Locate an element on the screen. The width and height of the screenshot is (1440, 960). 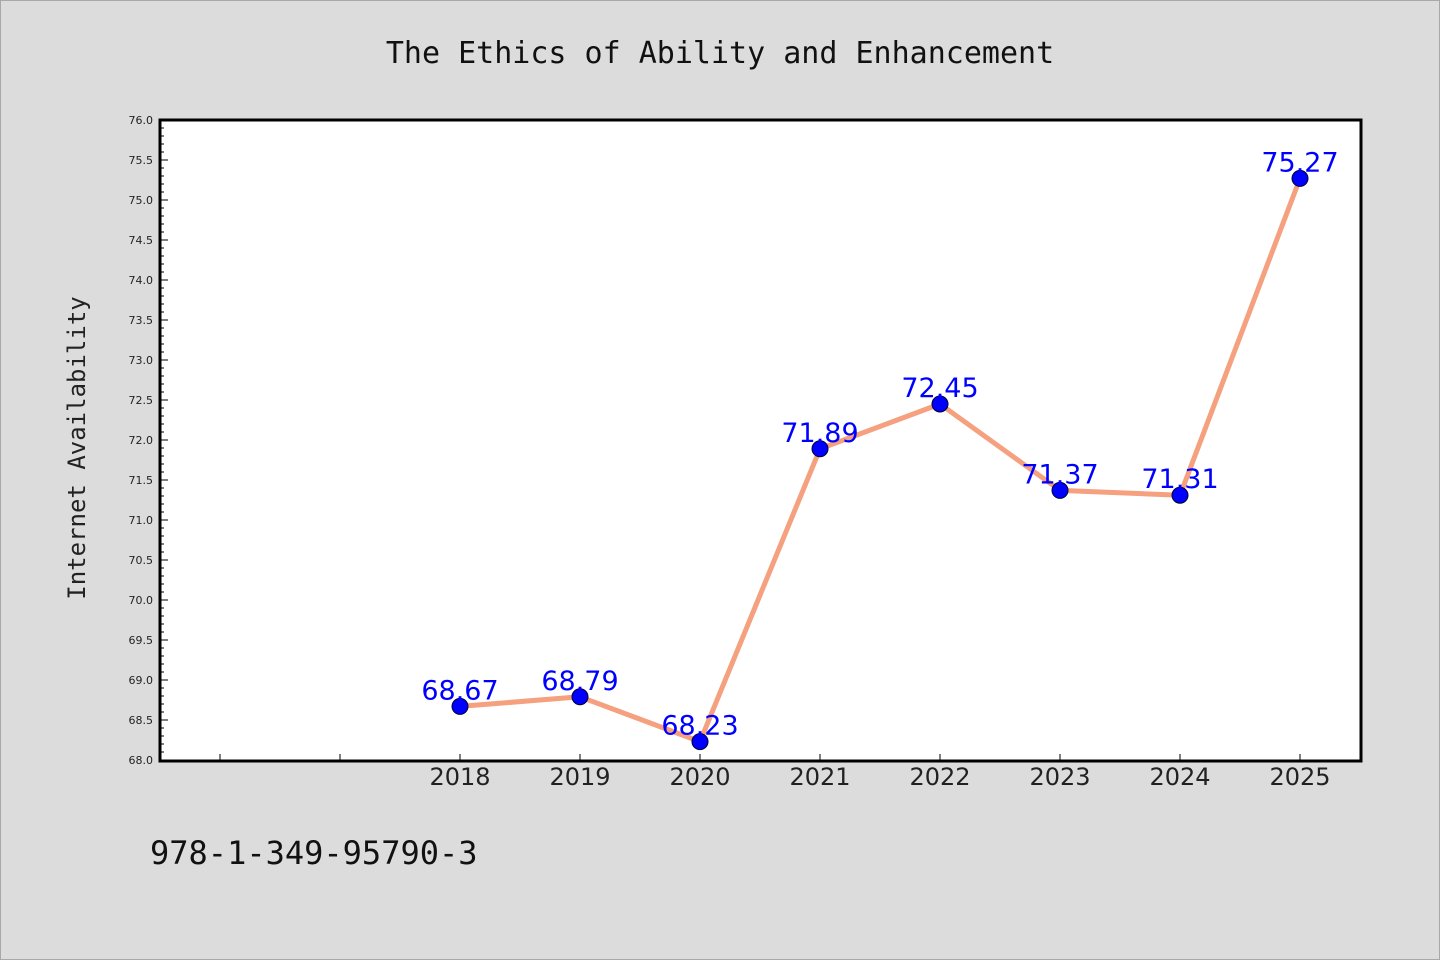
x-tick-label: 2019 is located at coordinates (579, 777).